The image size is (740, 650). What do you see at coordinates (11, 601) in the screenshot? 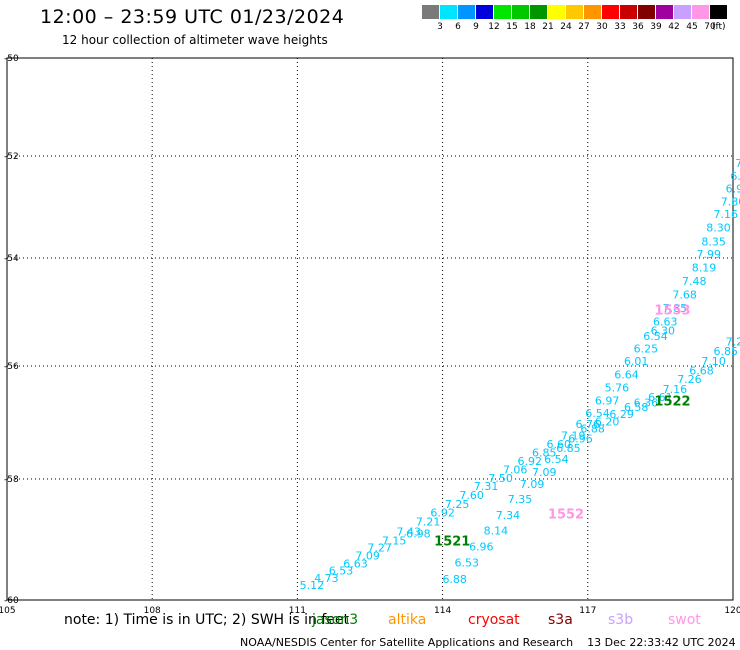
I see `lat-tick-label: -60` at bounding box center [11, 601].